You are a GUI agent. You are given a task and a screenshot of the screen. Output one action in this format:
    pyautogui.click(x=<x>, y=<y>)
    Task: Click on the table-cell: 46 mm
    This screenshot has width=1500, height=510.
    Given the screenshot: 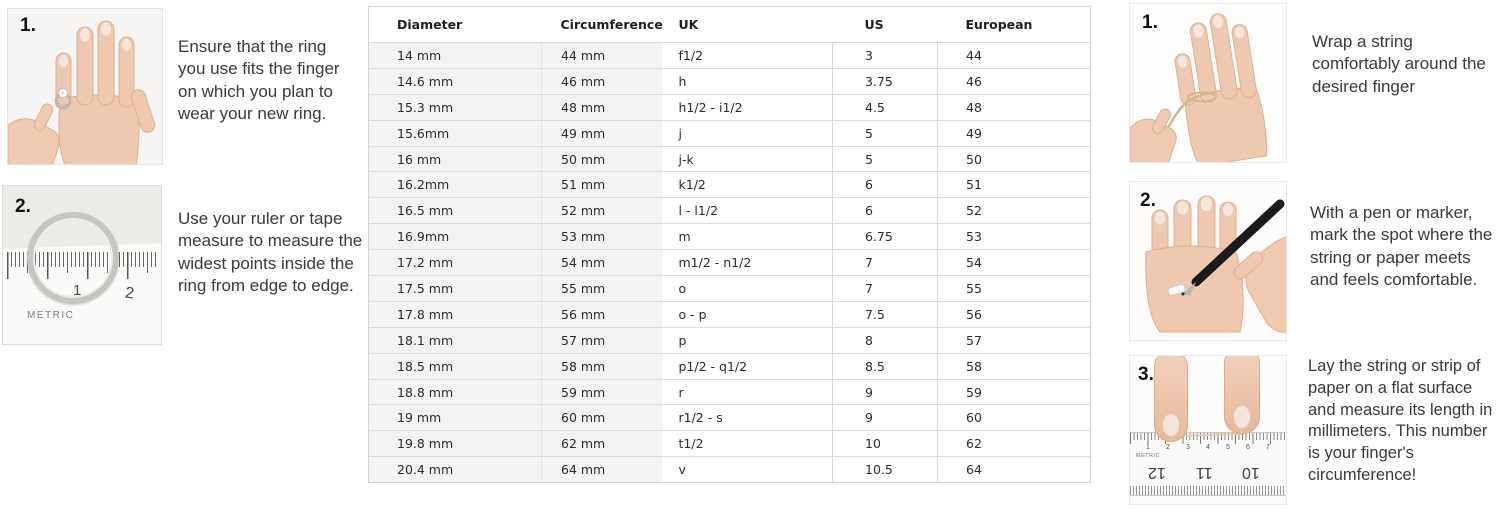 What is the action you would take?
    pyautogui.click(x=601, y=81)
    